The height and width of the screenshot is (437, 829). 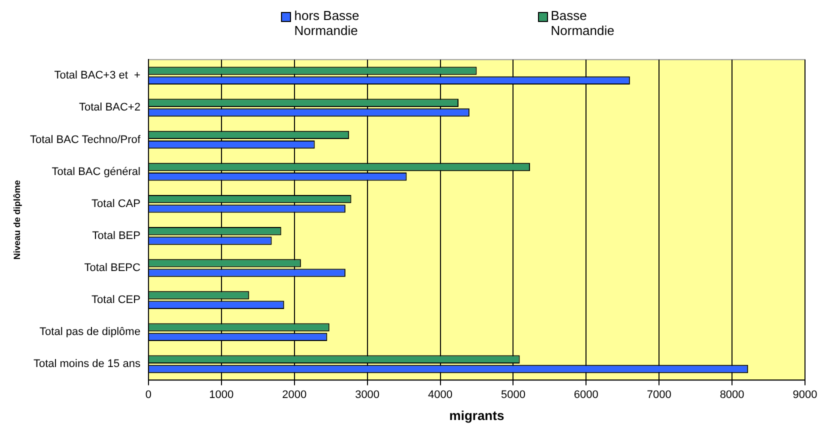 What do you see at coordinates (732, 394) in the screenshot?
I see `x-tick-label: 8000` at bounding box center [732, 394].